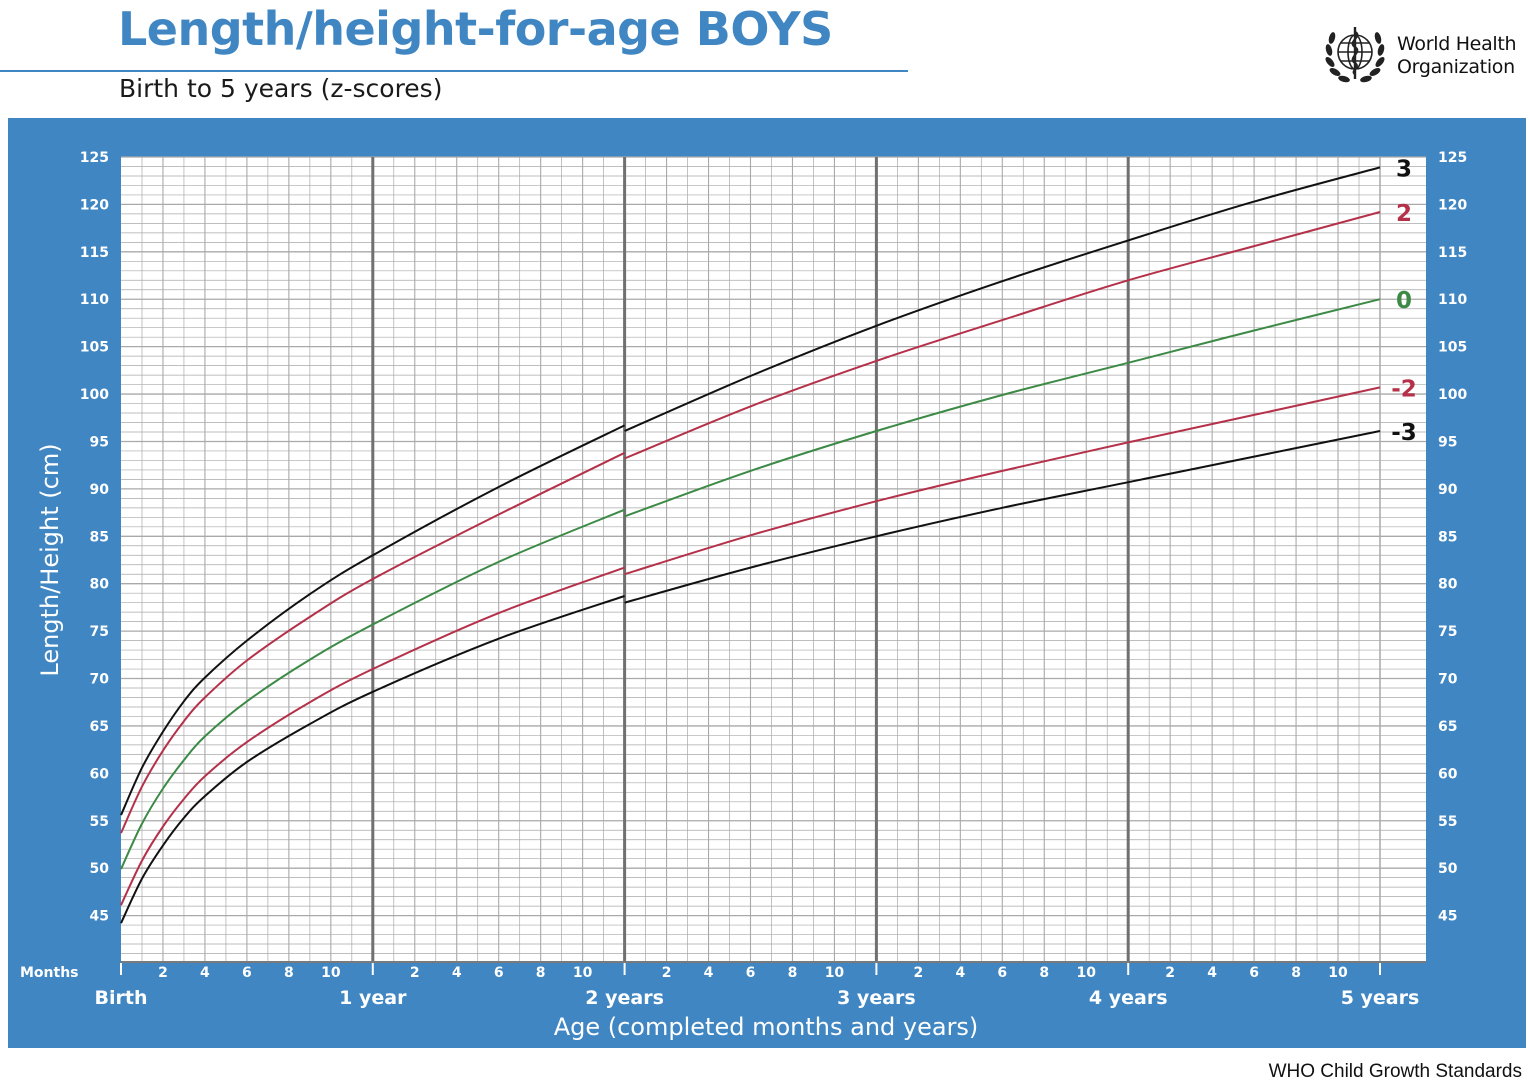 This screenshot has height=1088, width=1530. I want to click on x-year-label: 2 years, so click(624, 998).